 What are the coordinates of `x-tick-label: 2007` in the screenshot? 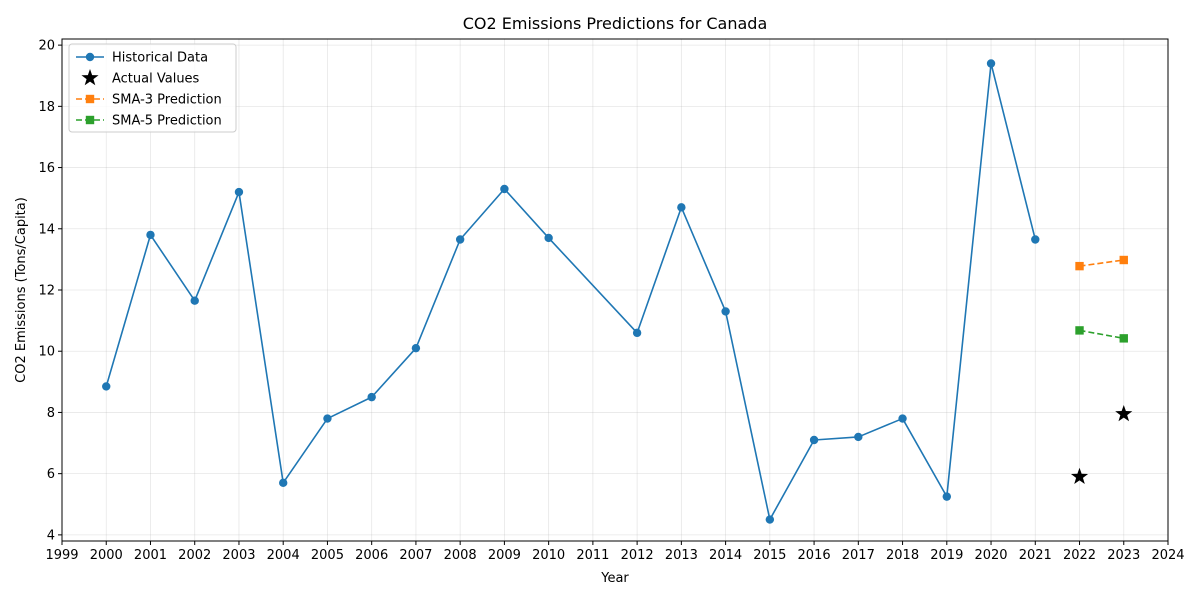 It's located at (415, 555).